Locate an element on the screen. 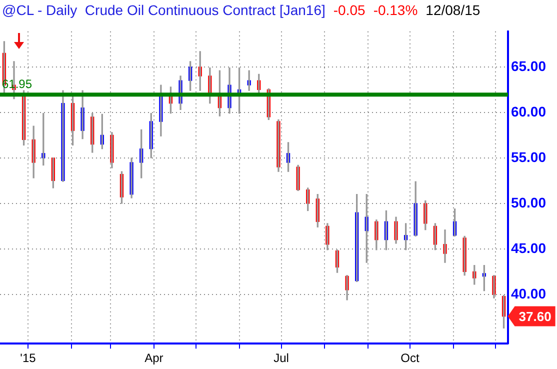  y-tick-label: 60.00 is located at coordinates (528, 111).